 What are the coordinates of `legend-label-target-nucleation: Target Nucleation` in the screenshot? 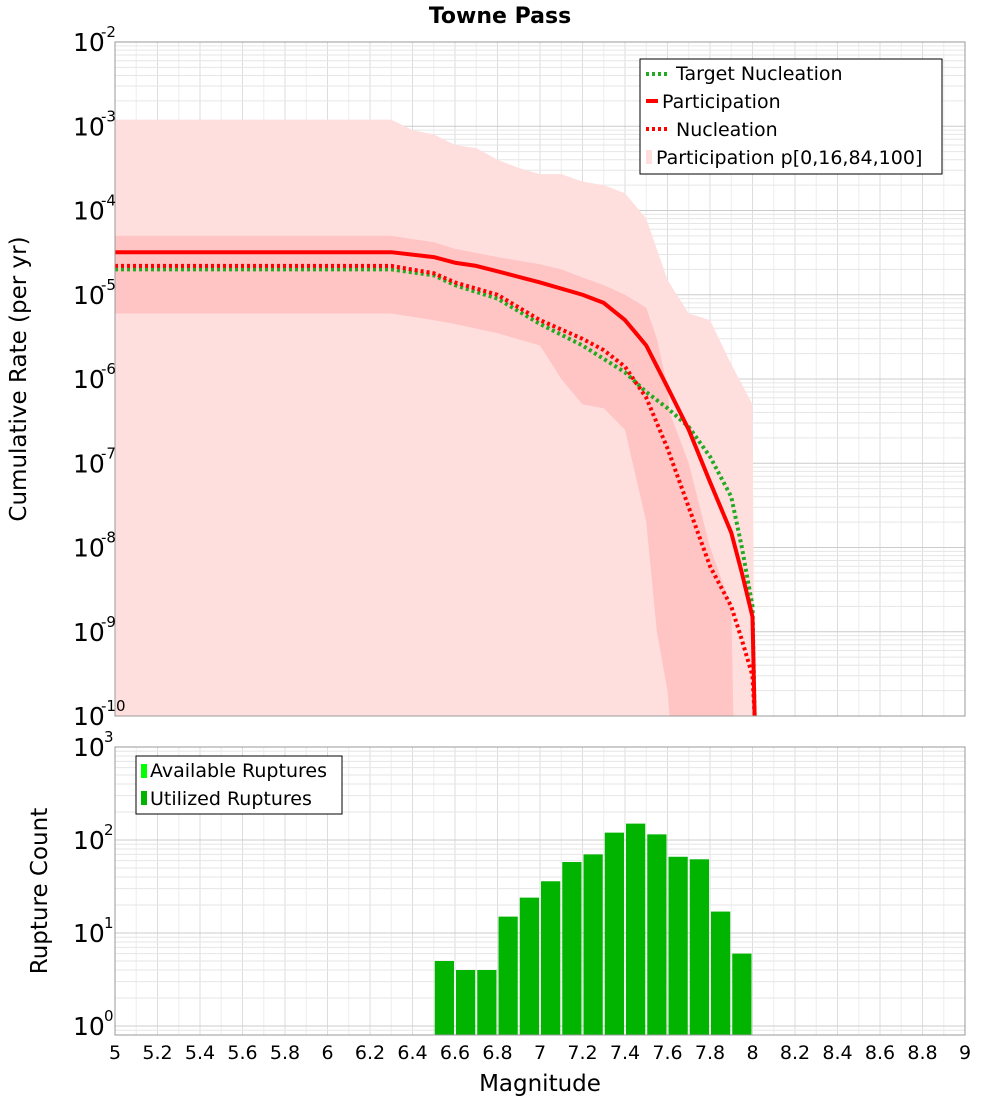 It's located at (759, 74).